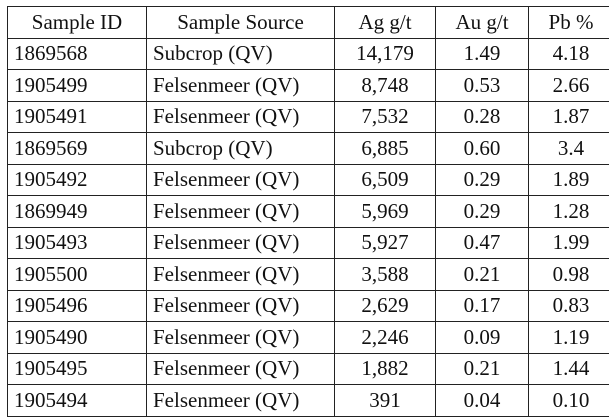  What do you see at coordinates (482, 23) in the screenshot?
I see `header-au: Au g/t` at bounding box center [482, 23].